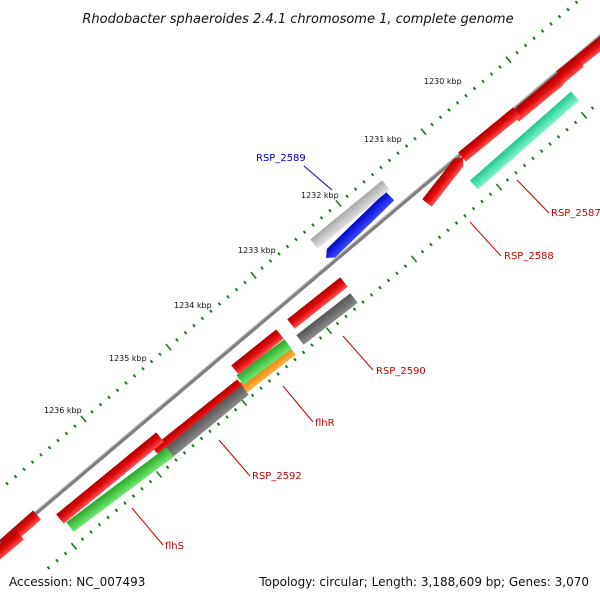 This screenshot has height=600, width=600. Describe the element at coordinates (401, 371) in the screenshot. I see `gene-label-rsp2590: RSP_2590` at that location.